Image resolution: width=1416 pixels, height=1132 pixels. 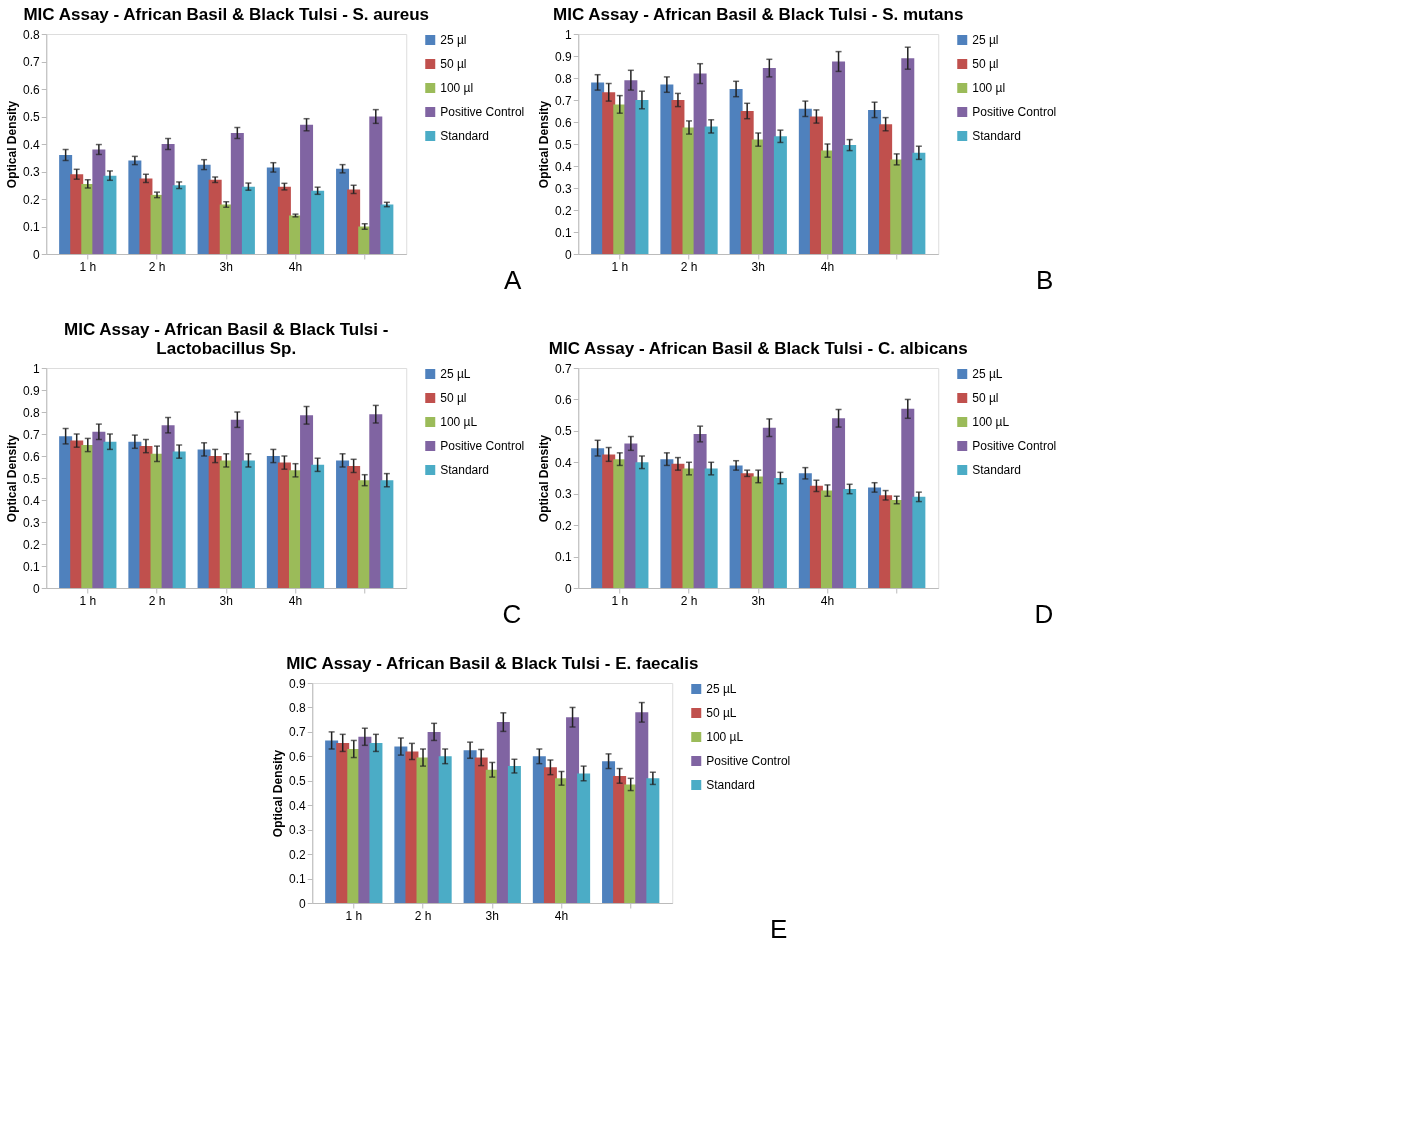 What do you see at coordinates (492, 663) in the screenshot?
I see `chart-title: MIC Assay - African Basil & Black Tulsi - E. faecalis` at bounding box center [492, 663].